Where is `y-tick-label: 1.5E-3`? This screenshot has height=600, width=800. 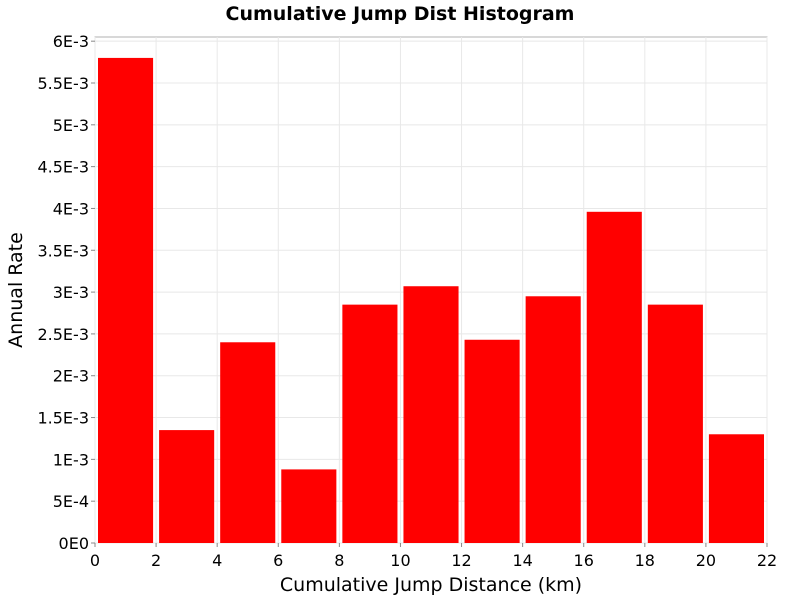
y-tick-label: 1.5E-3 is located at coordinates (63, 418).